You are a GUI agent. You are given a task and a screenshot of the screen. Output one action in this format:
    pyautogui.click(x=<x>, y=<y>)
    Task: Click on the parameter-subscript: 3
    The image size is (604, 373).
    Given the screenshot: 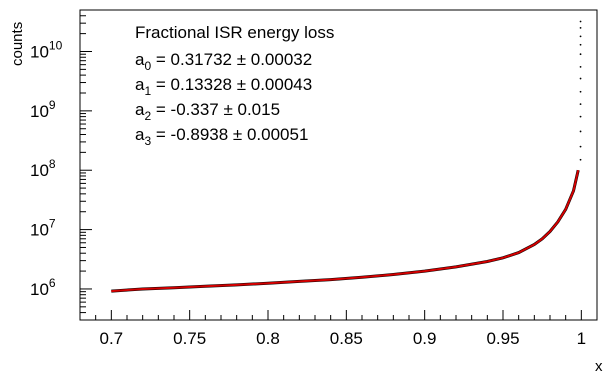 What is the action you would take?
    pyautogui.click(x=147, y=141)
    